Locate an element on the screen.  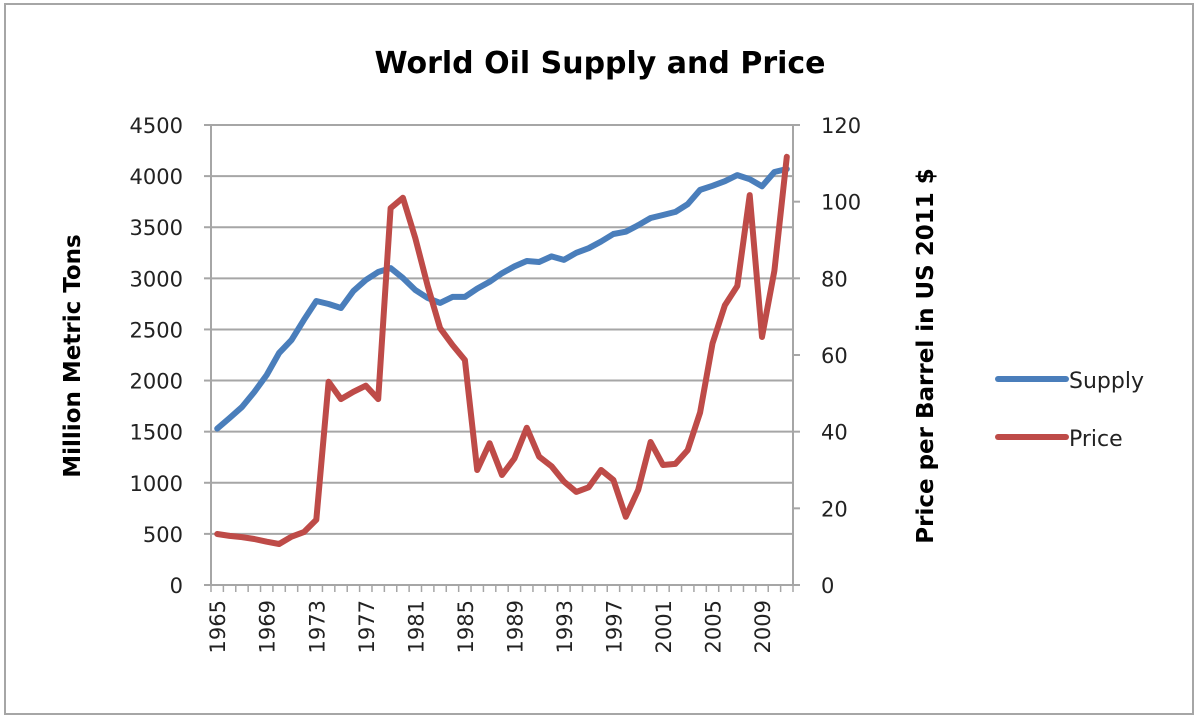
y2-tick-label: 100 is located at coordinates (841, 203).